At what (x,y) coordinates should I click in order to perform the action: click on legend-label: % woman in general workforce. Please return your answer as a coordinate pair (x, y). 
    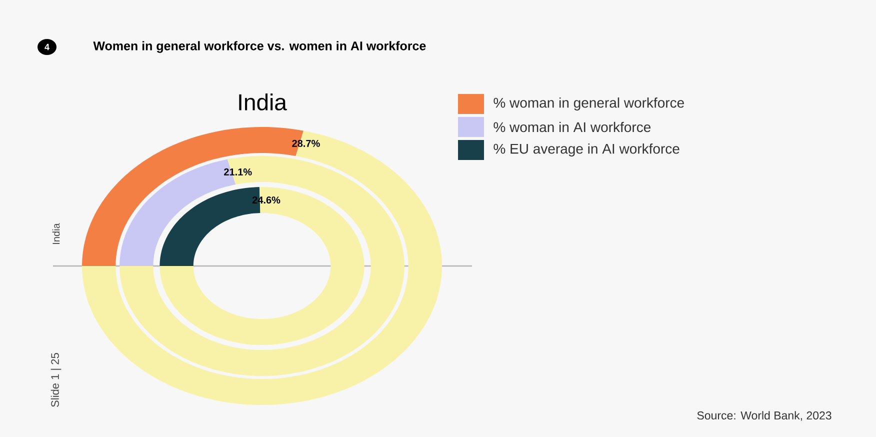
    Looking at the image, I should click on (589, 104).